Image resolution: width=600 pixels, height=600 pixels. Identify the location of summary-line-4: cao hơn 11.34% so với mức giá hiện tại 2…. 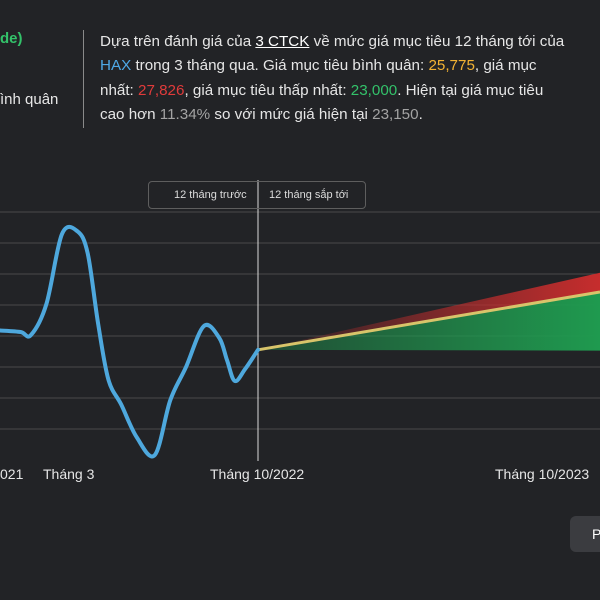
(350, 115).